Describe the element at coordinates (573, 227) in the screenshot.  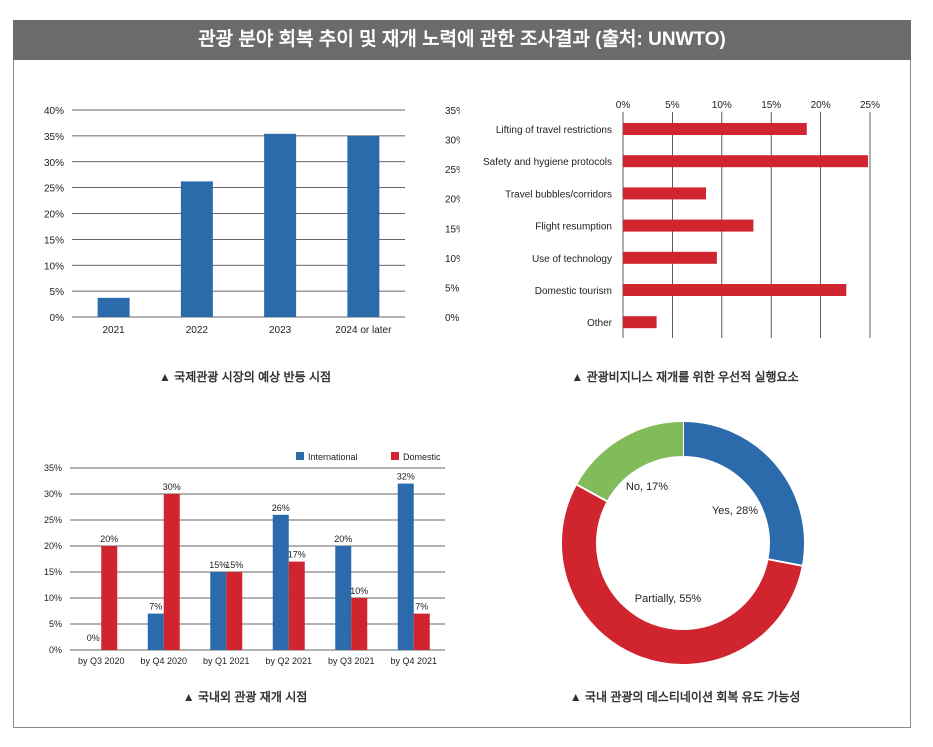
I see `category-label: Flight resumption` at that location.